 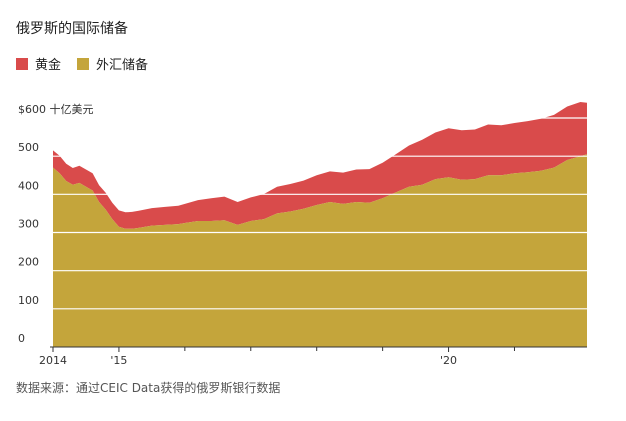 What do you see at coordinates (28, 262) in the screenshot?
I see `y-tick-label: 200` at bounding box center [28, 262].